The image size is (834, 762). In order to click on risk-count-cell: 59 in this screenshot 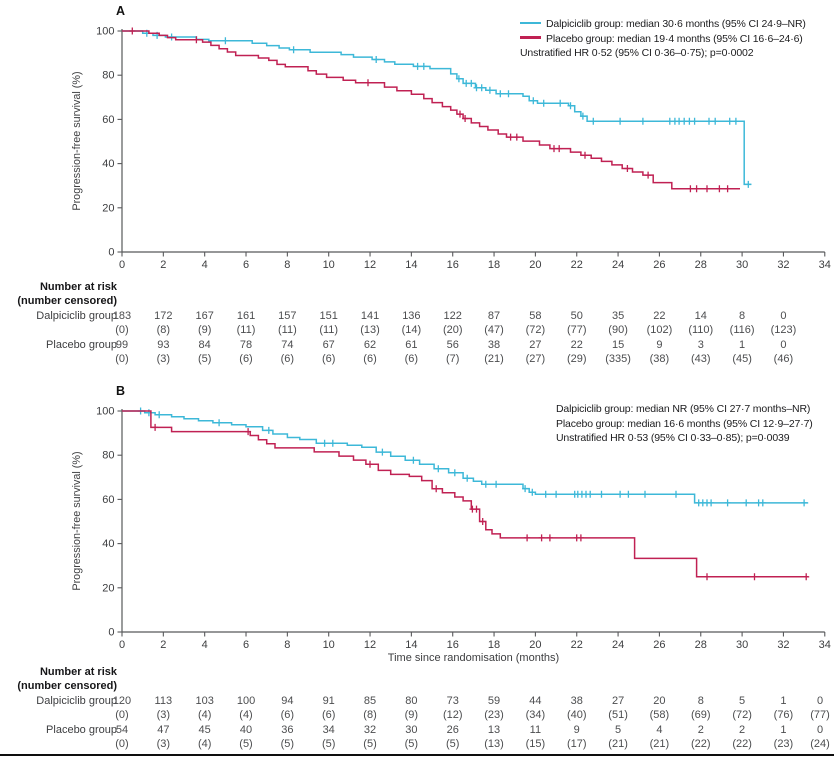, I will do `click(494, 701)`.